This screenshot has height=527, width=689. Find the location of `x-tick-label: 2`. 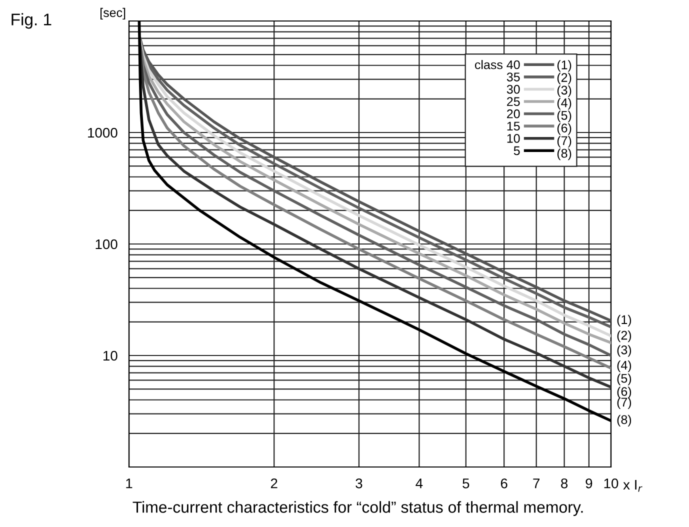

x-tick-label: 2 is located at coordinates (274, 483).